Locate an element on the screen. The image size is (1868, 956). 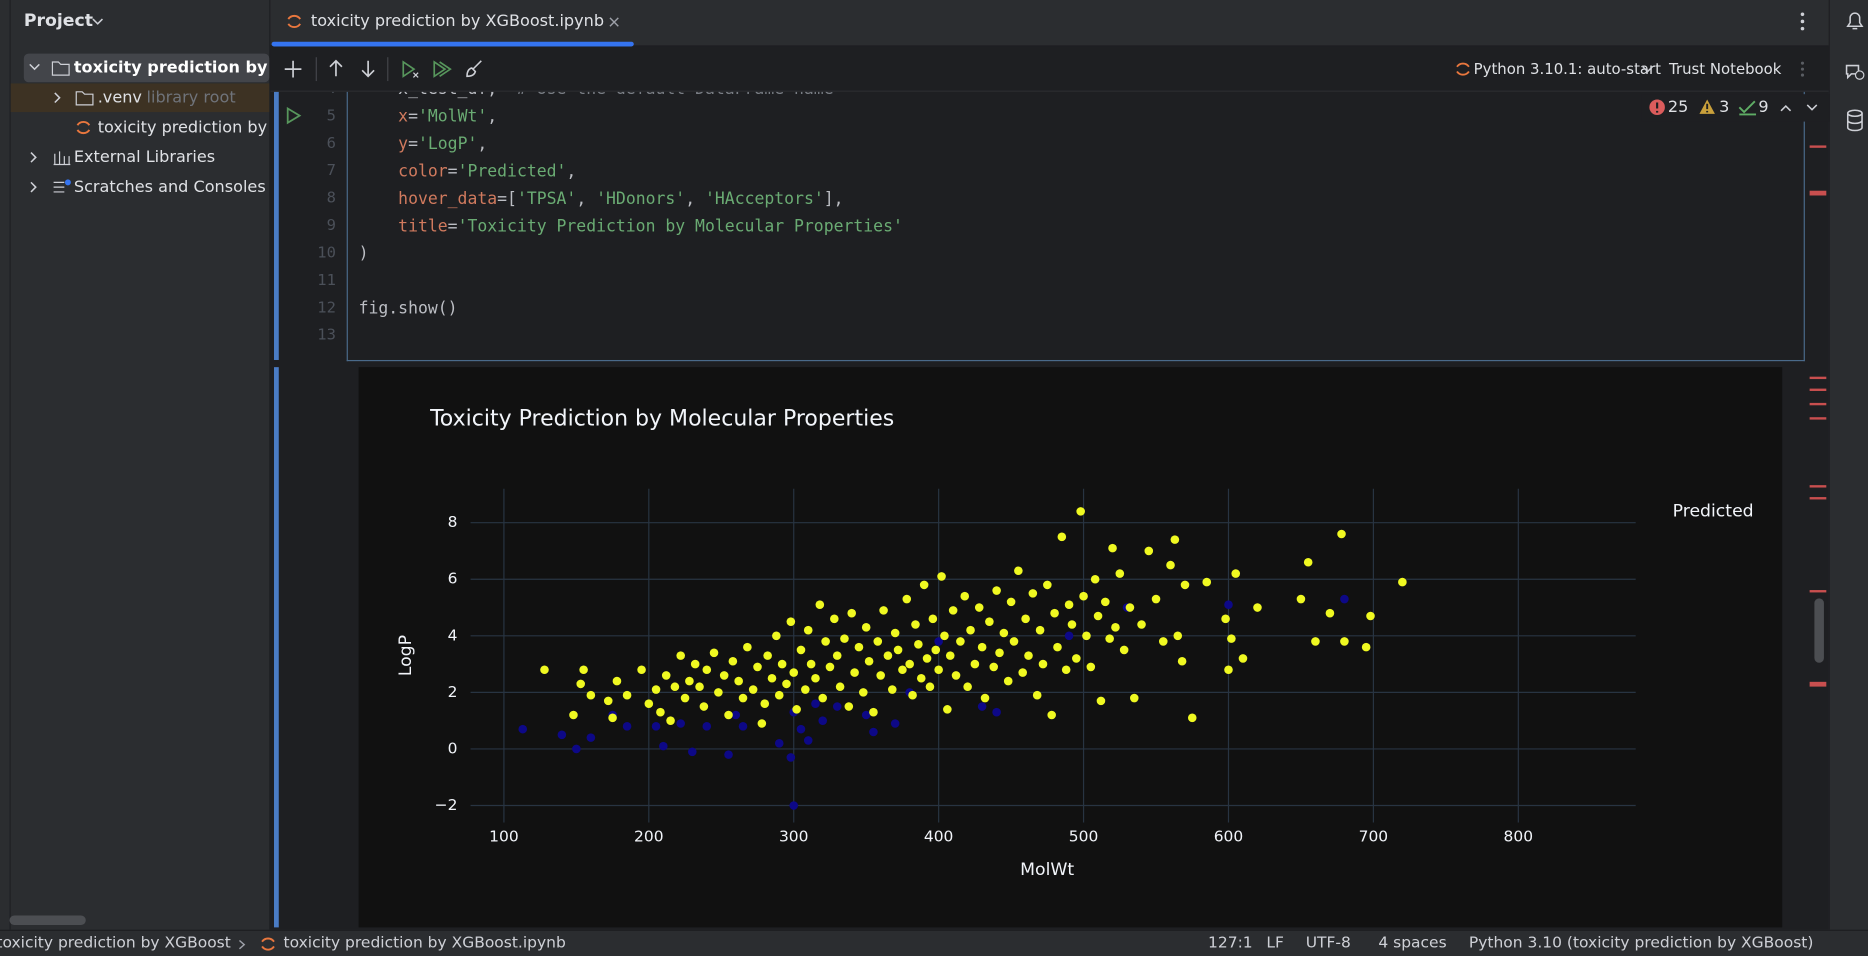
indent: 4 spaces is located at coordinates (1412, 943).